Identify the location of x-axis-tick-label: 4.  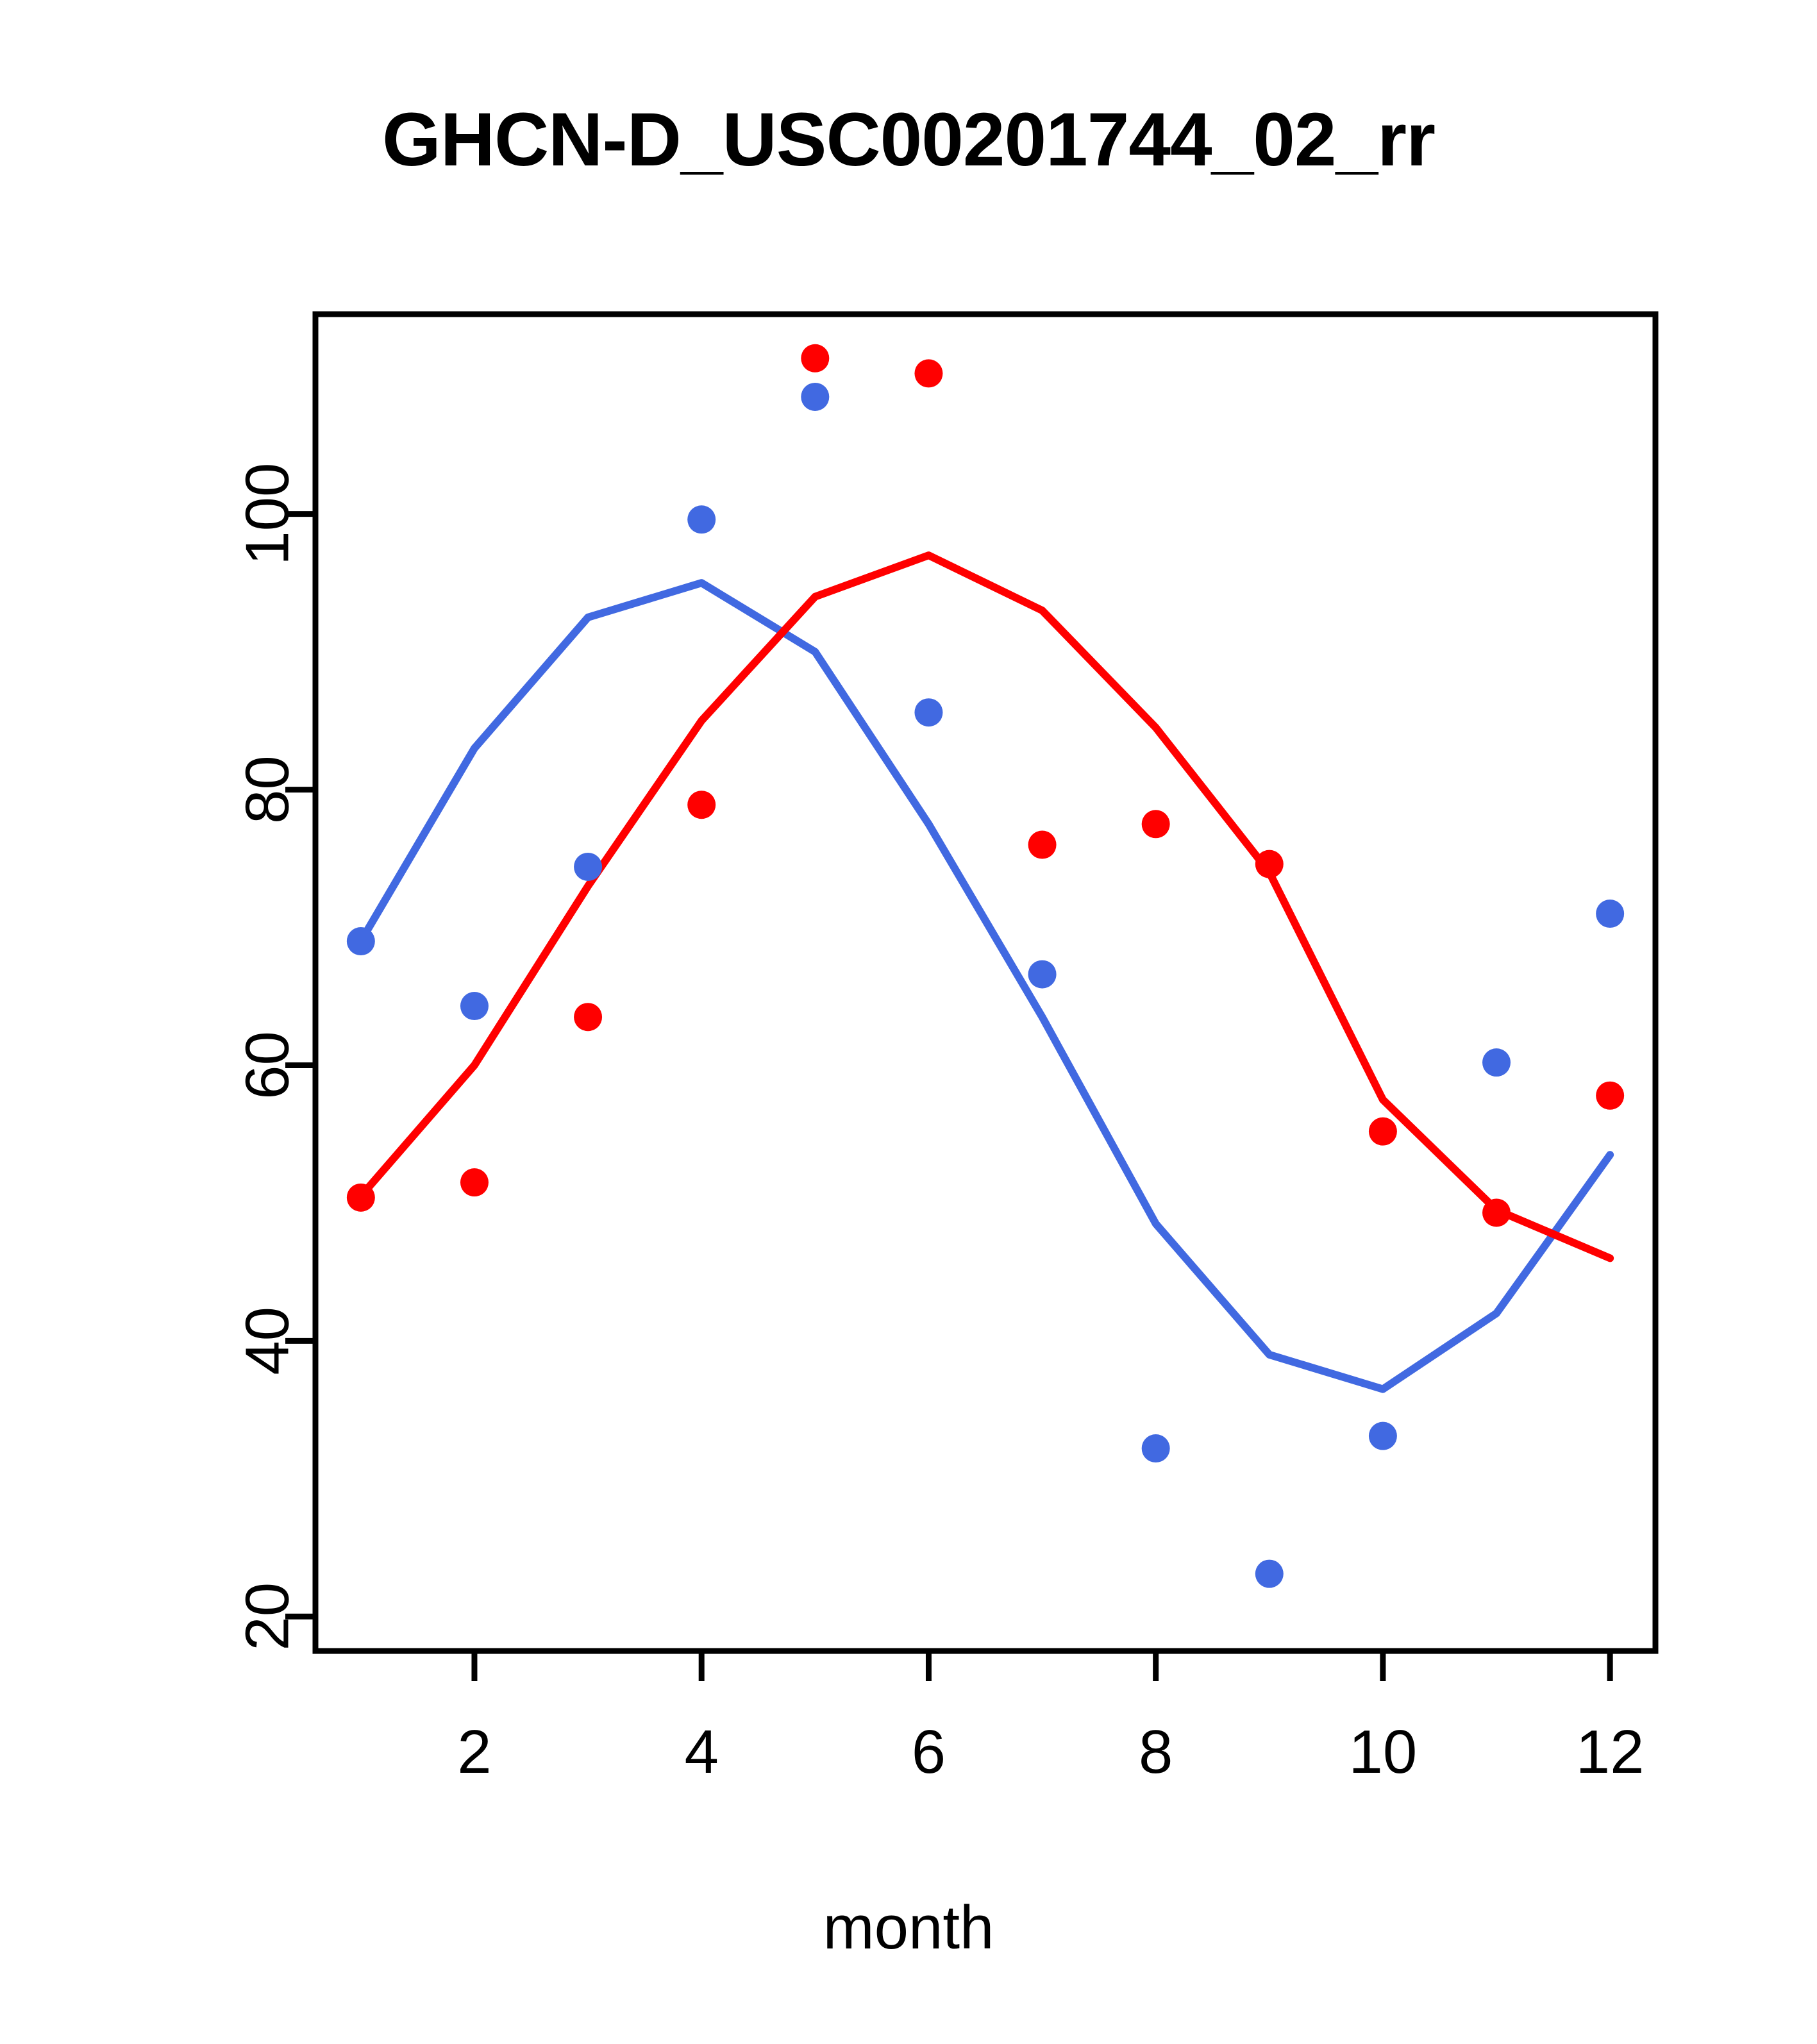
(702, 1752).